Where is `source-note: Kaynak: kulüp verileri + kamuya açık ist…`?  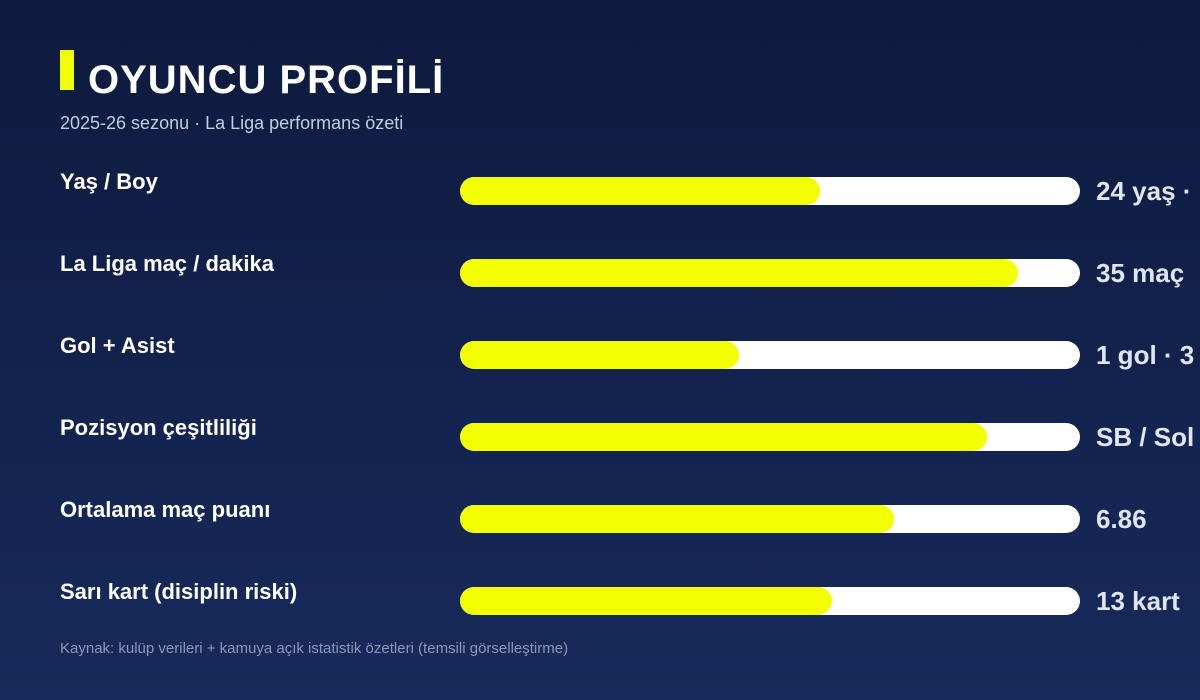 source-note: Kaynak: kulüp verileri + kamuya açık ist… is located at coordinates (314, 648).